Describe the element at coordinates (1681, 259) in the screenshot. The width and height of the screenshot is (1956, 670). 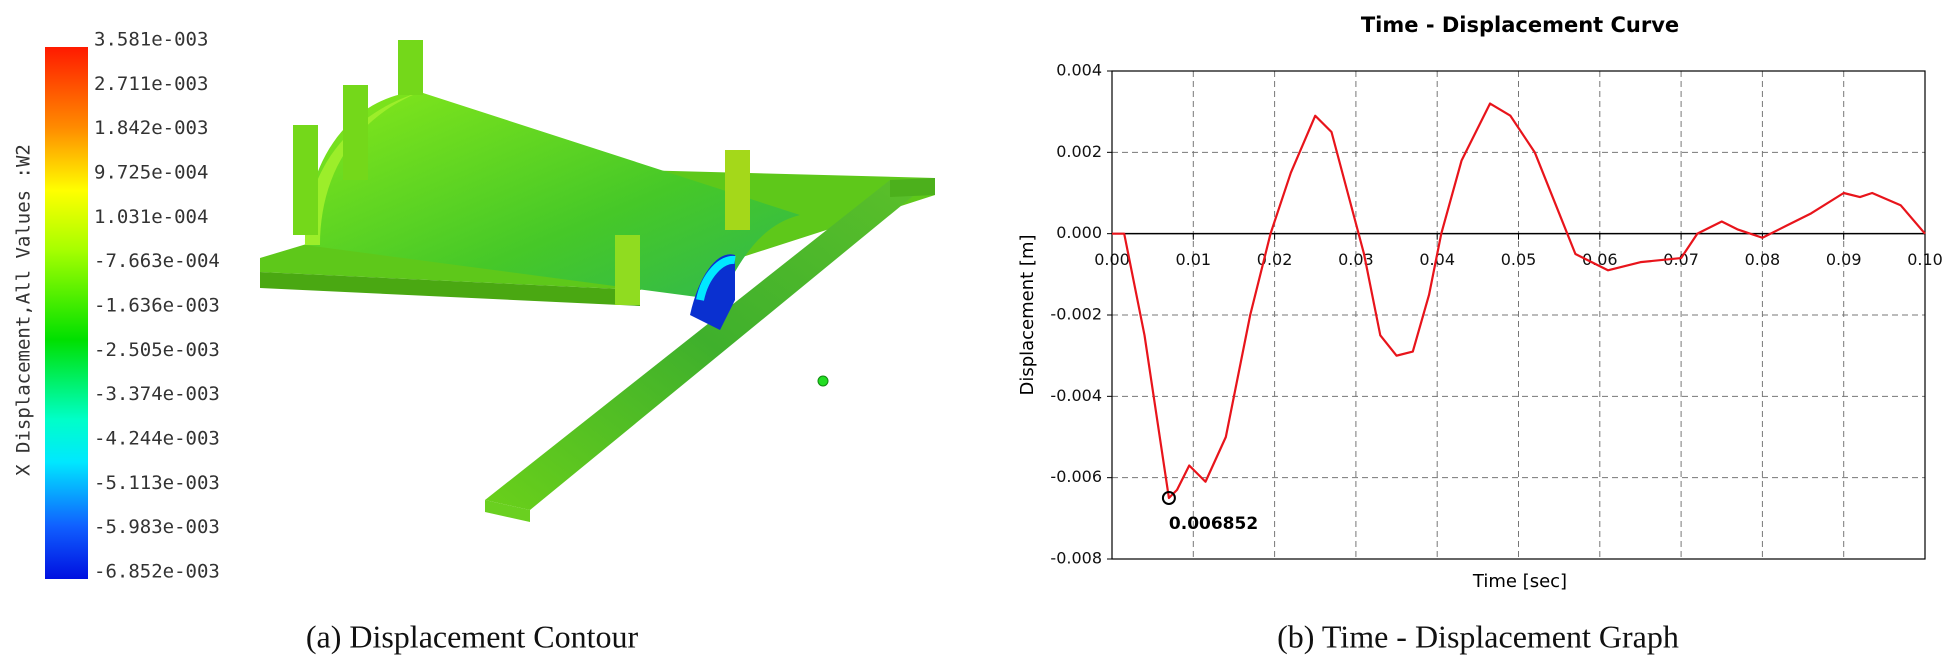
I see `x-tick-label: 0.07` at that location.